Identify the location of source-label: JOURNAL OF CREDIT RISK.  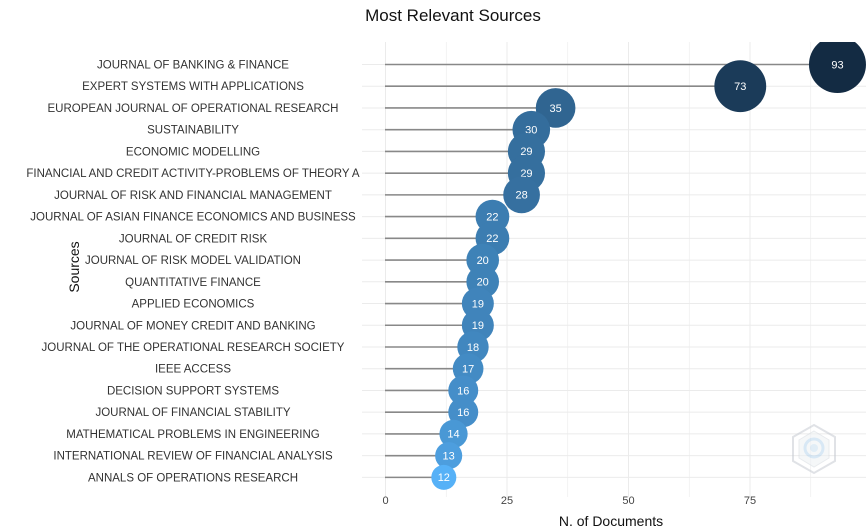
(193, 239).